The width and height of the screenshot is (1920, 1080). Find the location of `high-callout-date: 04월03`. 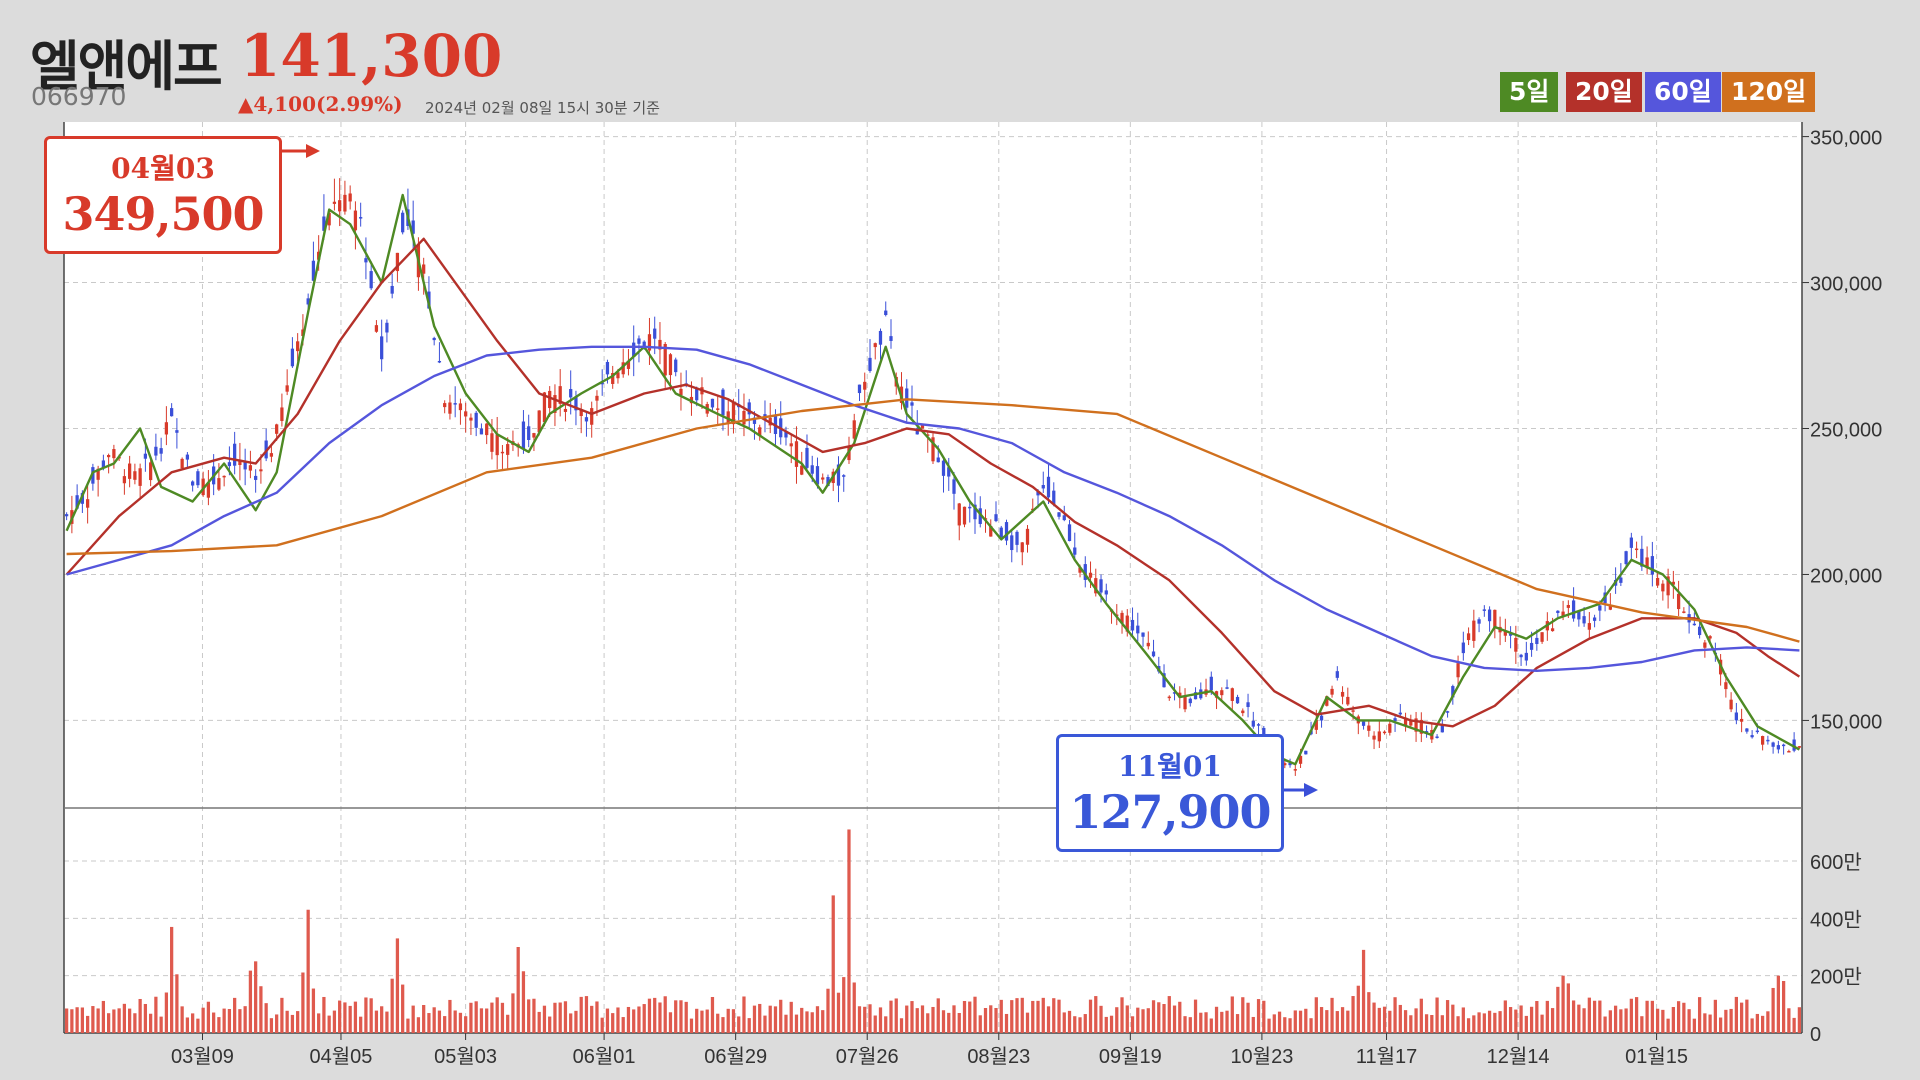

high-callout-date: 04월03 is located at coordinates (163, 168).